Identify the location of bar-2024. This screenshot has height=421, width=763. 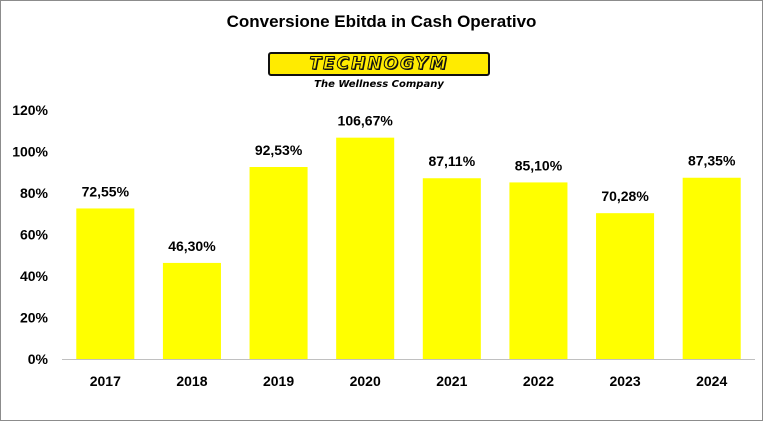
(711, 268).